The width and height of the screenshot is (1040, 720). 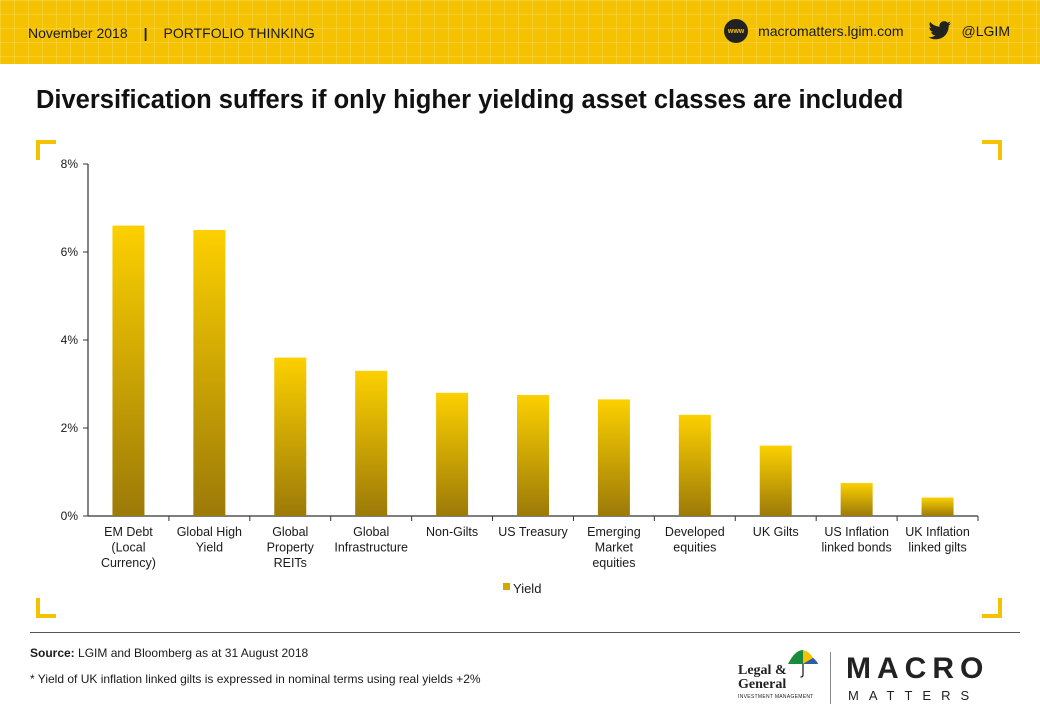 I want to click on lg-logo-text: Legal & General, so click(x=762, y=678).